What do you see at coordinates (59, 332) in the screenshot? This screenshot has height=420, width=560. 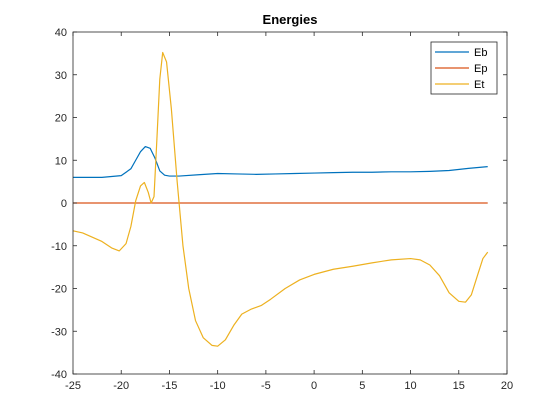 I see `y-tick-label: -30` at bounding box center [59, 332].